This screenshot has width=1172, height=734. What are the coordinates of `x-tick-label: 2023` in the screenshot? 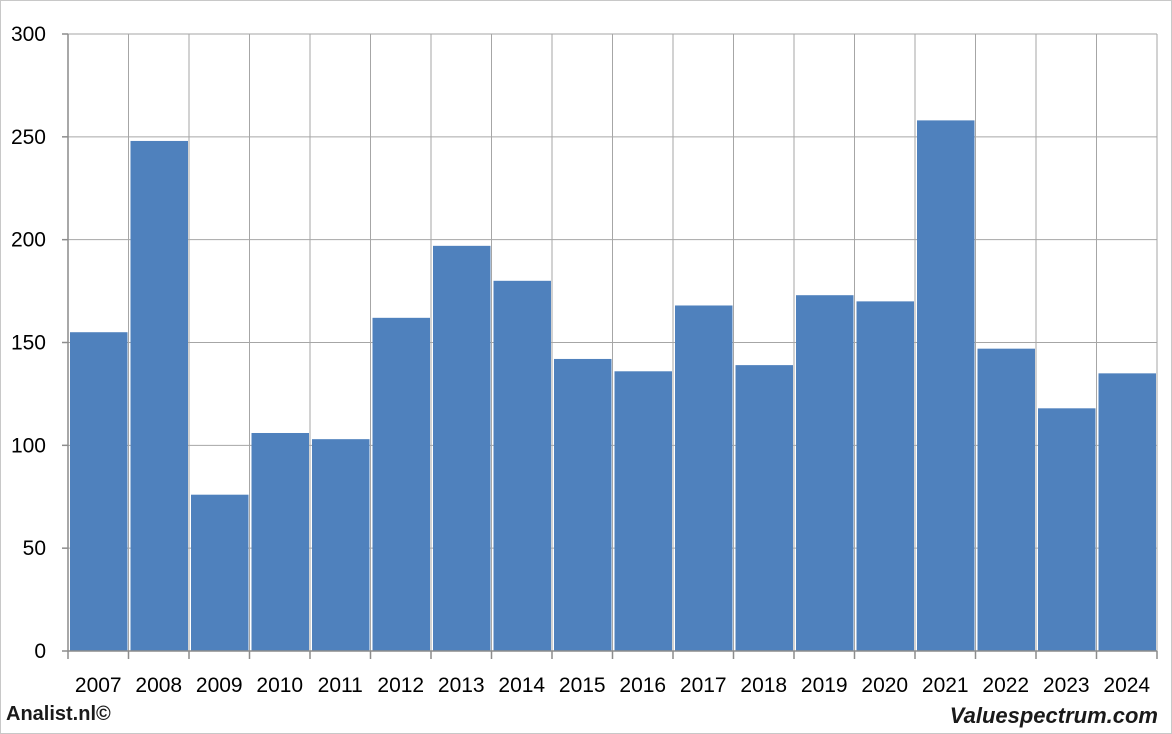 It's located at (1066, 685).